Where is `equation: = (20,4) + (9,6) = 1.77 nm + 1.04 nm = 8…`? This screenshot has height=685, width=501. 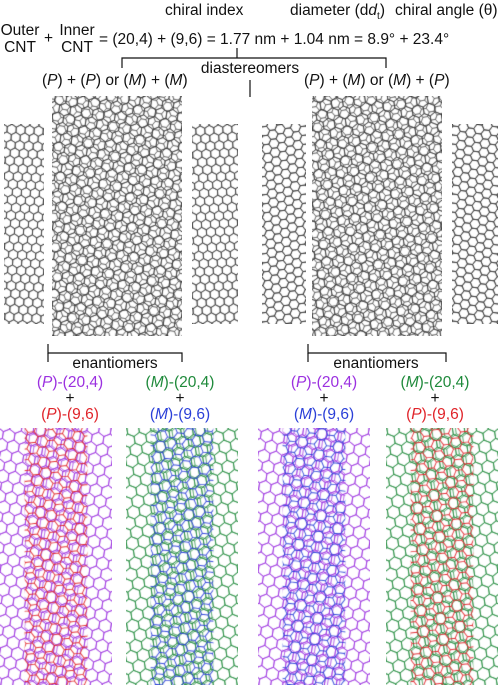 equation: = (20,4) + (9,6) = 1.77 nm + 1.04 nm = 8… is located at coordinates (274, 39).